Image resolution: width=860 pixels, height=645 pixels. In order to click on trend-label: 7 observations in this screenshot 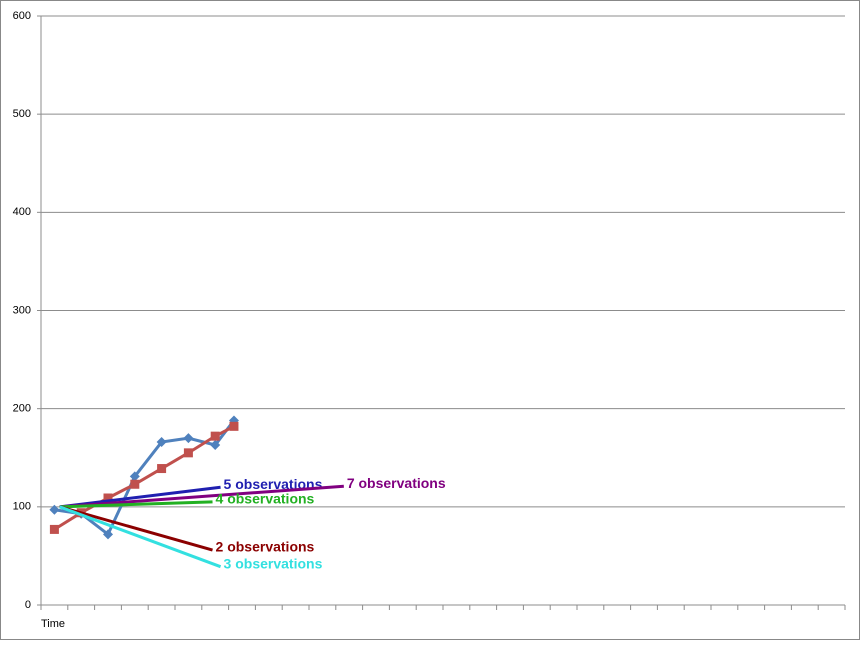, I will do `click(396, 483)`.